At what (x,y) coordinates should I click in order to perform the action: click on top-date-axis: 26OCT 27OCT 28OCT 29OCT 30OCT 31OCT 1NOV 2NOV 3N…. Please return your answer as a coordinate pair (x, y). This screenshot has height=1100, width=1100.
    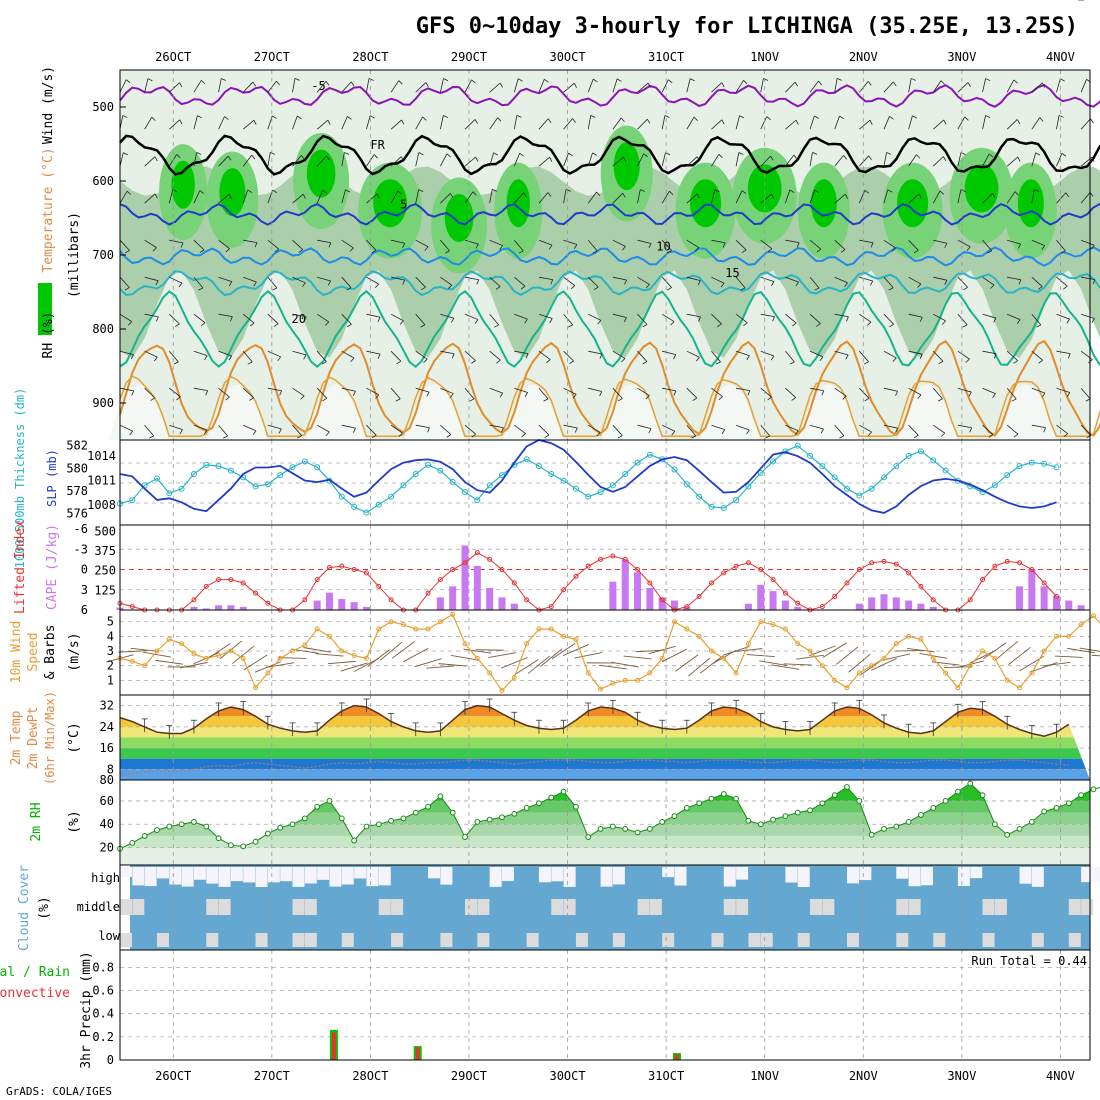
    Looking at the image, I should click on (615, 57).